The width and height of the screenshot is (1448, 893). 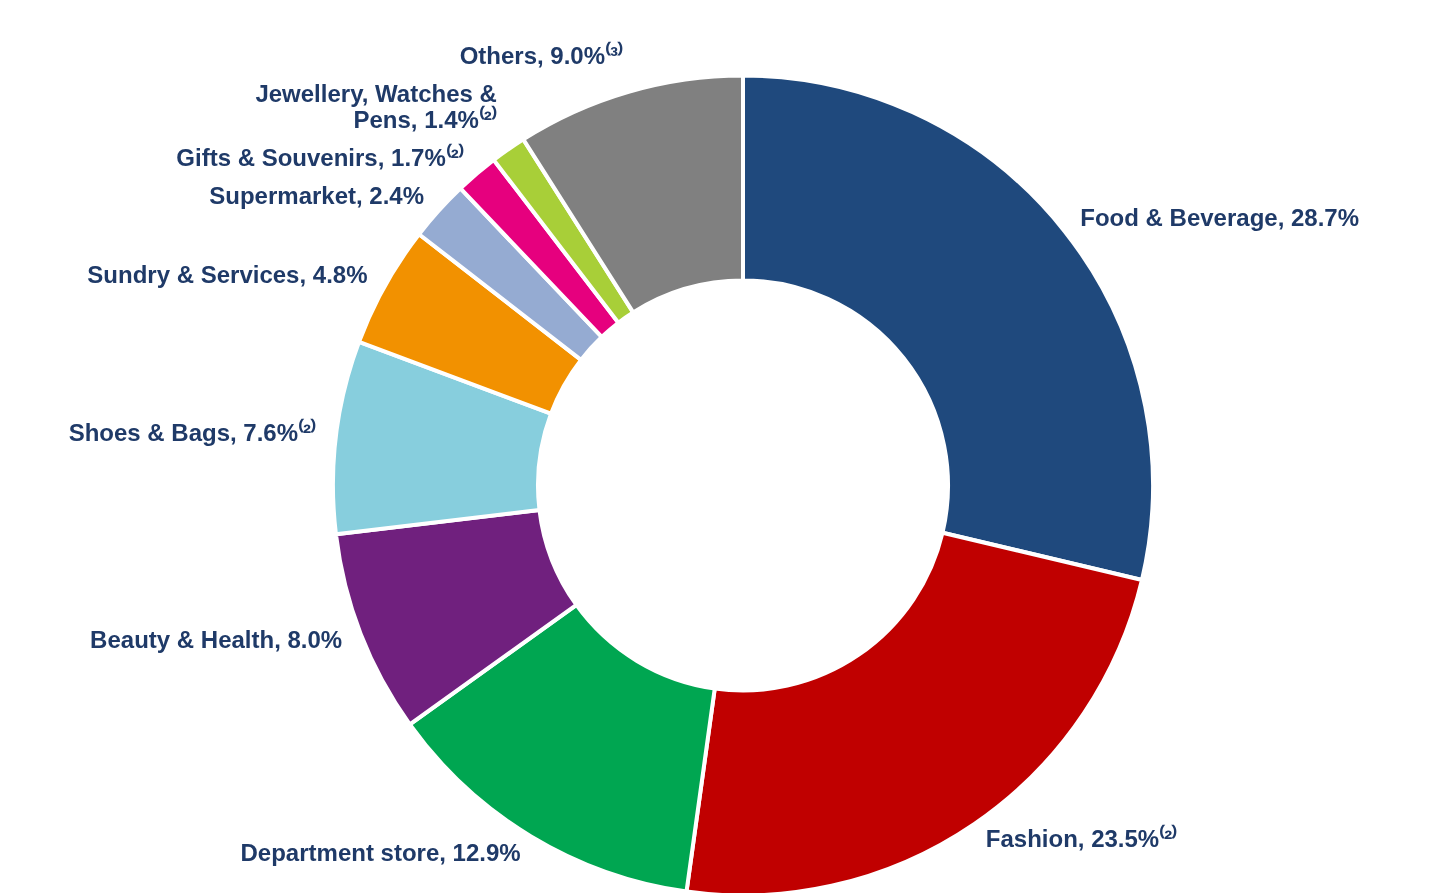 I want to click on slice-label: Sundry & Services, 4.8%, so click(x=227, y=274).